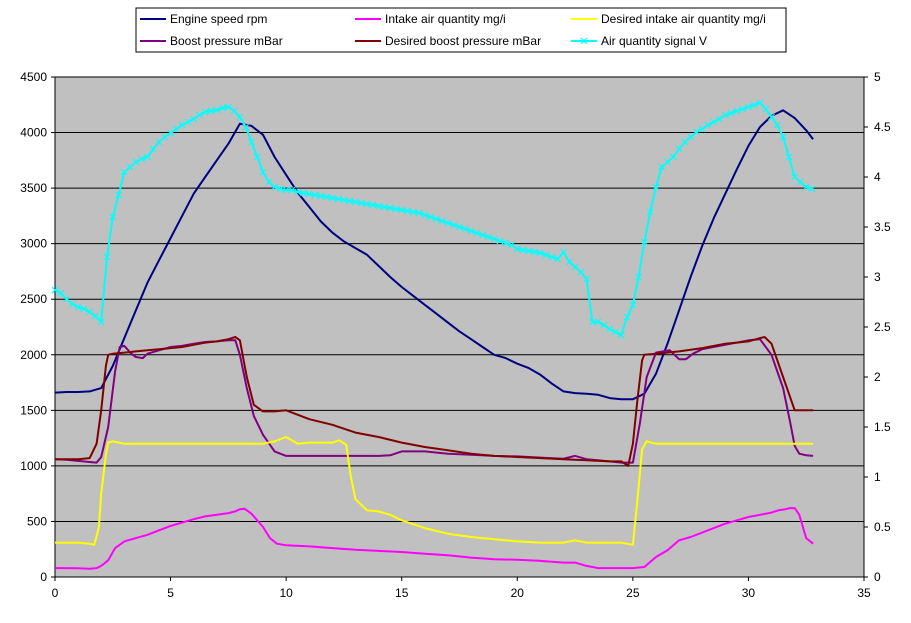  What do you see at coordinates (668, 19) in the screenshot?
I see `legend-entry: Desired intake air quantity mg/i` at bounding box center [668, 19].